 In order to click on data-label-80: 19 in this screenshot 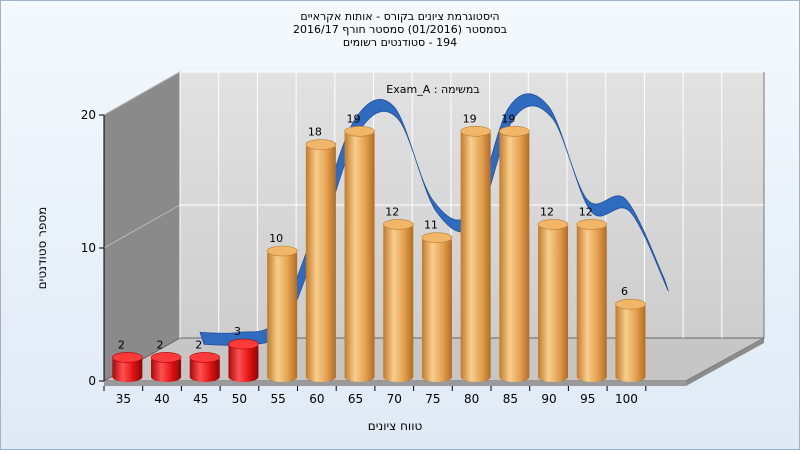, I will do `click(470, 118)`.